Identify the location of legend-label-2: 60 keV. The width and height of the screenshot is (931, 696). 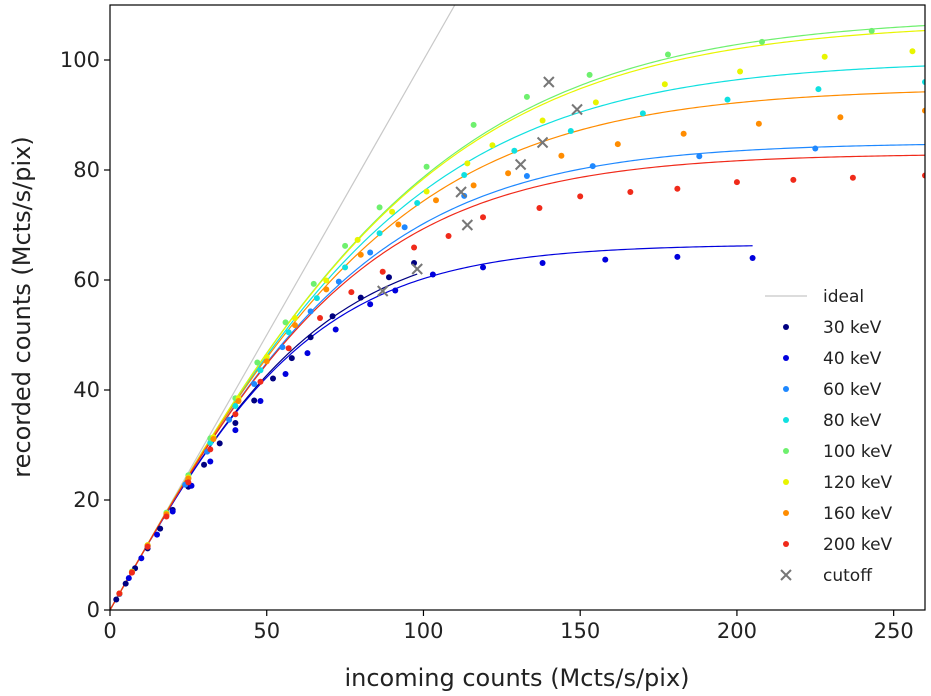
(852, 390).